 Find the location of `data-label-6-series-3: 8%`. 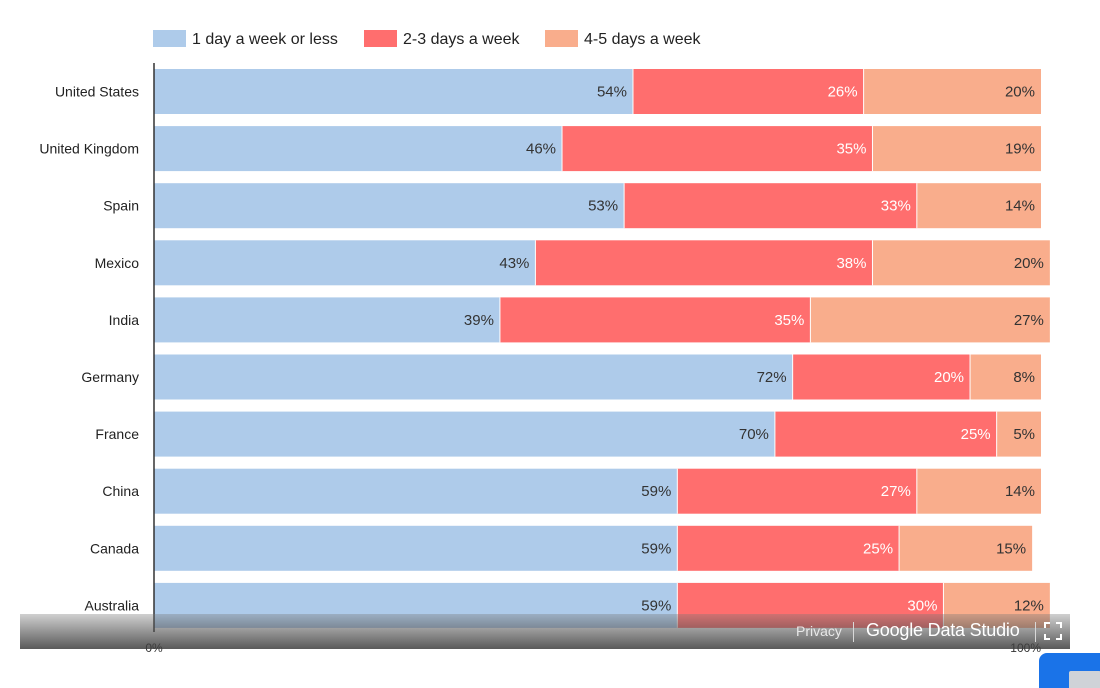

data-label-6-series-3: 8% is located at coordinates (1024, 377).